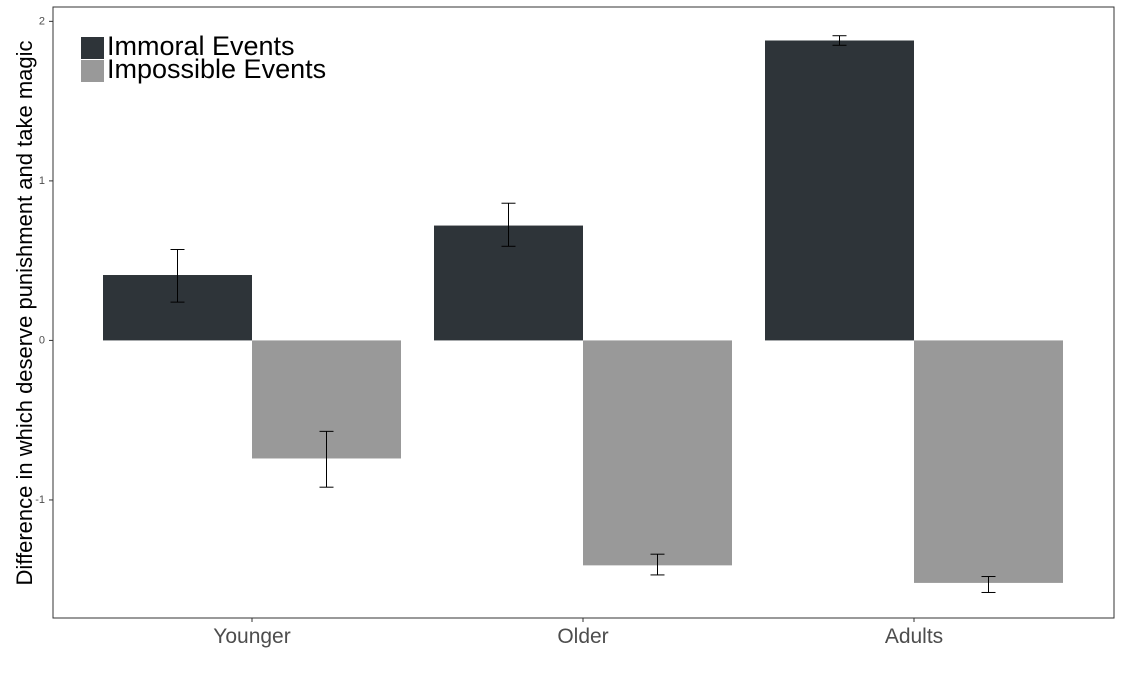 The width and height of the screenshot is (1122, 676). I want to click on x-axis: Younger Older Adults, so click(578, 633).